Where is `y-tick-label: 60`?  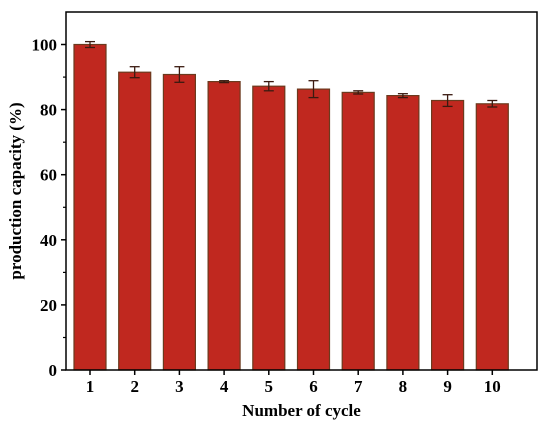
y-tick-label: 60 is located at coordinates (48, 175).